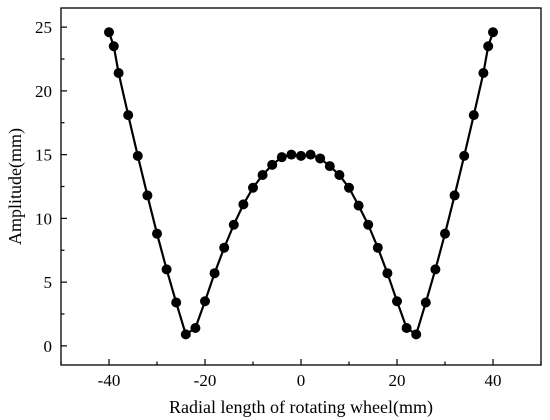 This screenshot has width=550, height=420. Describe the element at coordinates (43, 218) in the screenshot. I see `y-tick-label: 10` at that location.